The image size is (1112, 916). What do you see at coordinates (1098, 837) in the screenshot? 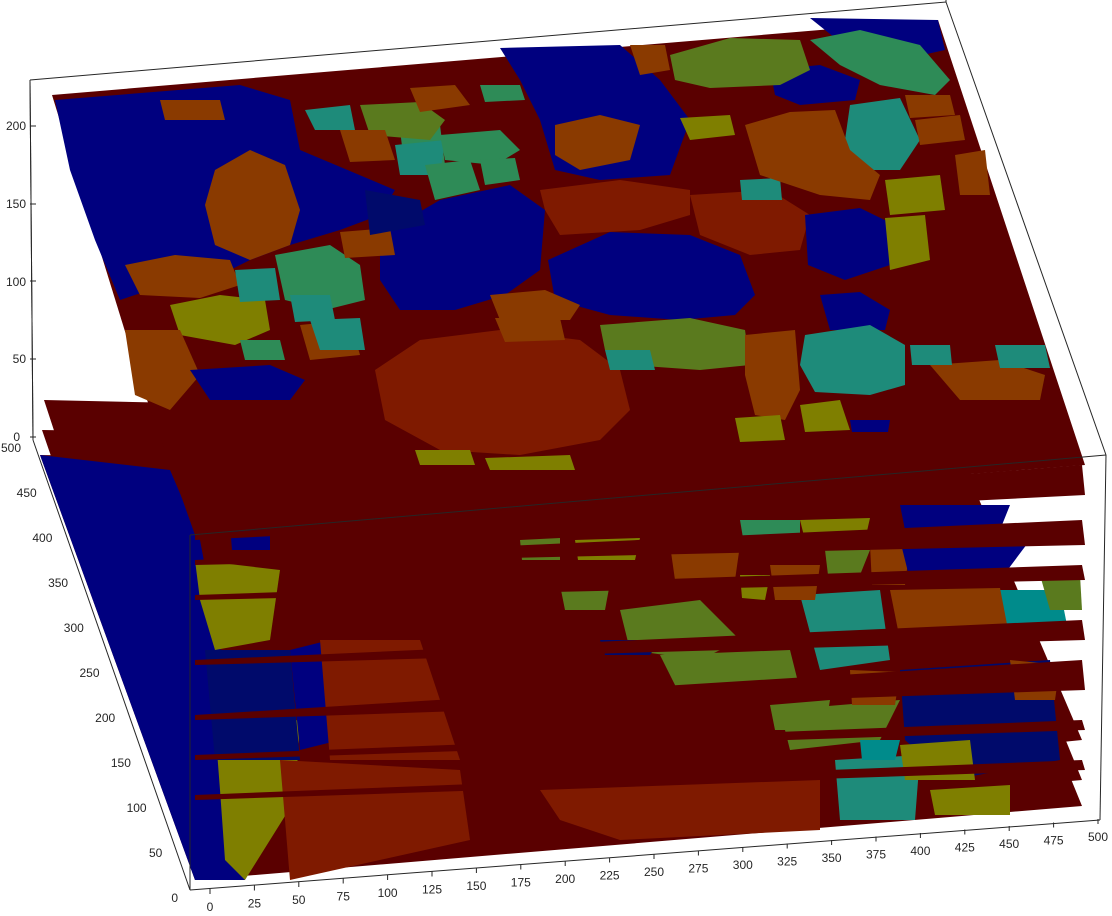
I see `x-tick-label: 500` at bounding box center [1098, 837].